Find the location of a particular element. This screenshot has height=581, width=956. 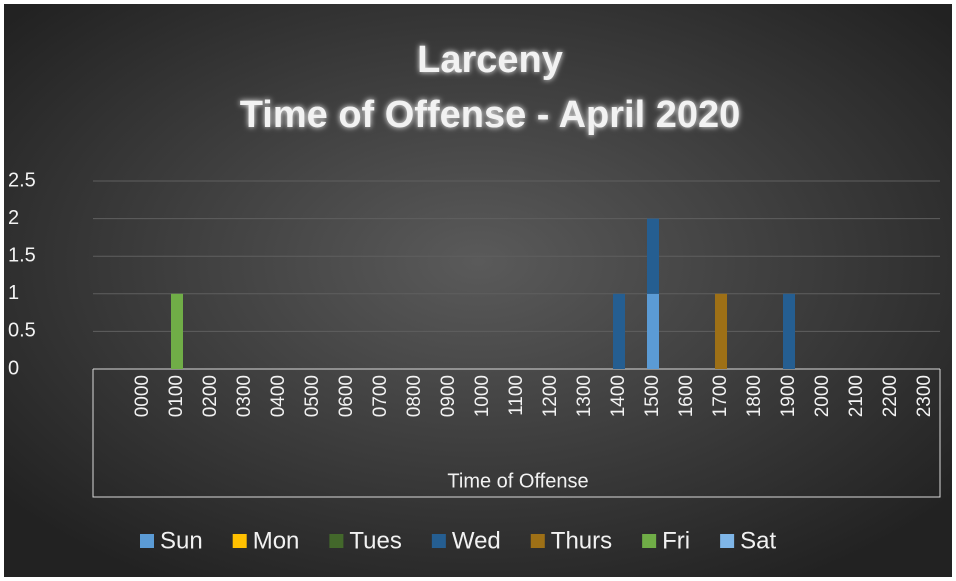

x-tick-label: 0800 is located at coordinates (414, 396).